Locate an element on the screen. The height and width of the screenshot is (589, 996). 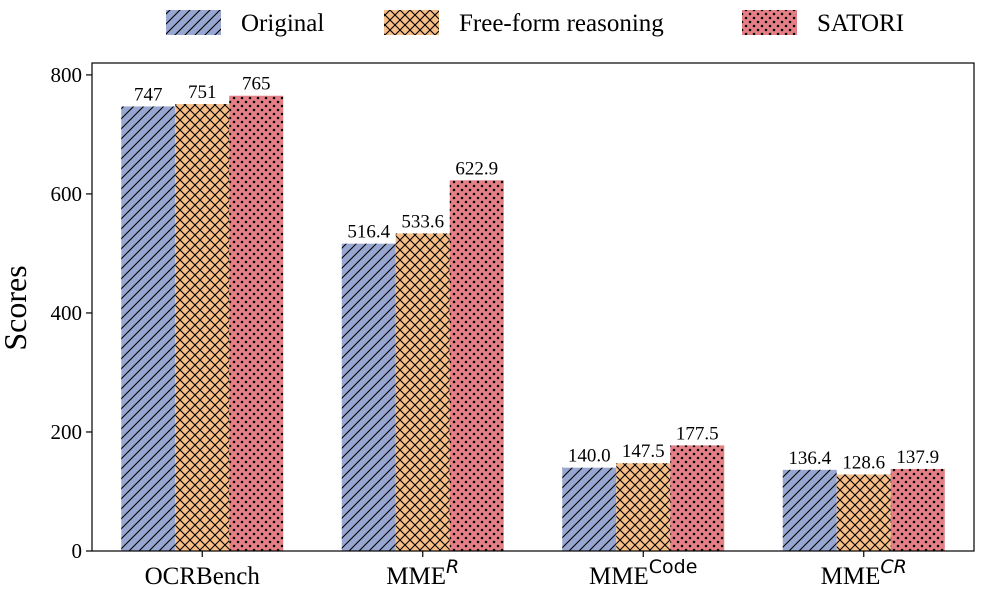
legend: Original Free-form reasoning SATORI is located at coordinates (535, 23).